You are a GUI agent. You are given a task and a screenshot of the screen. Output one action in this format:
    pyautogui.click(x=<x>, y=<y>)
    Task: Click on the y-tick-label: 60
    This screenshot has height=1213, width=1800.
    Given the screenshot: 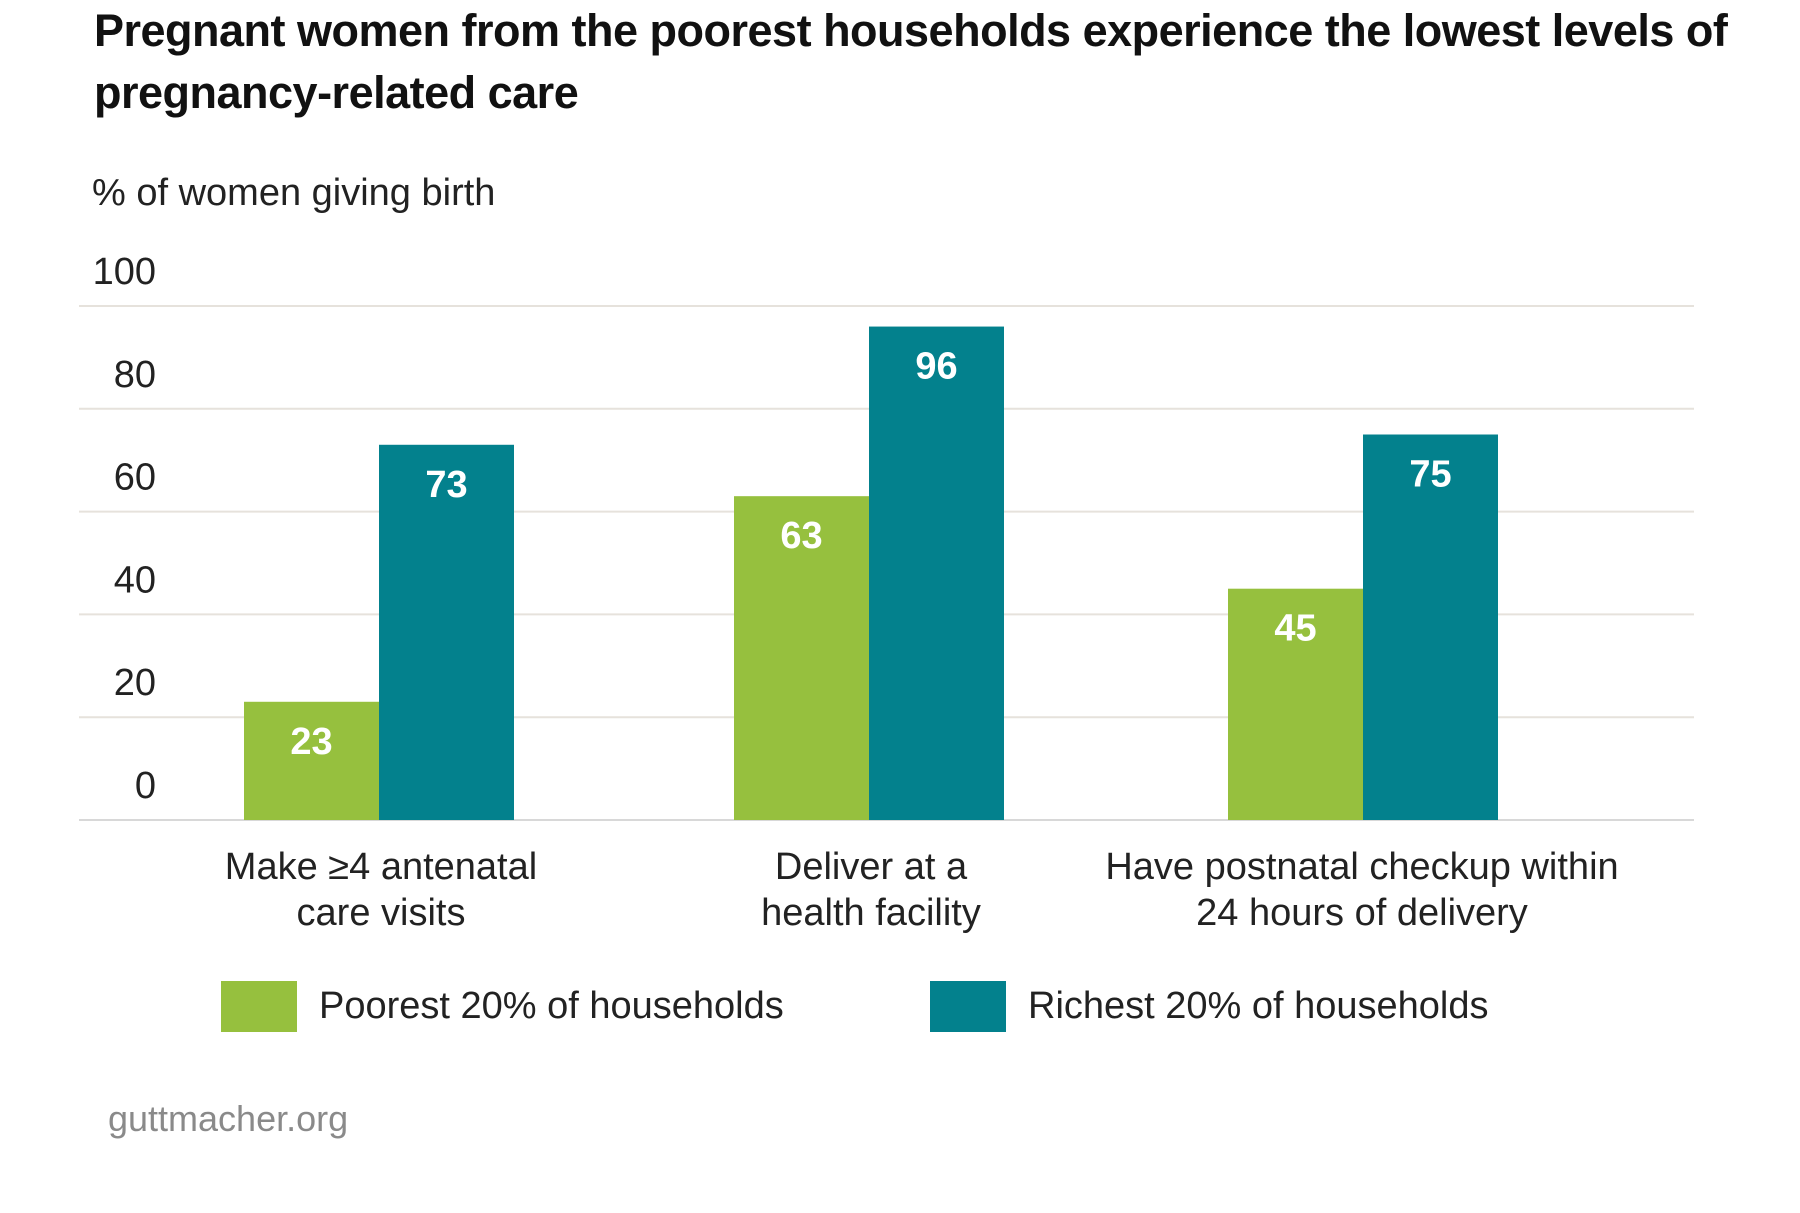 What is the action you would take?
    pyautogui.click(x=135, y=478)
    